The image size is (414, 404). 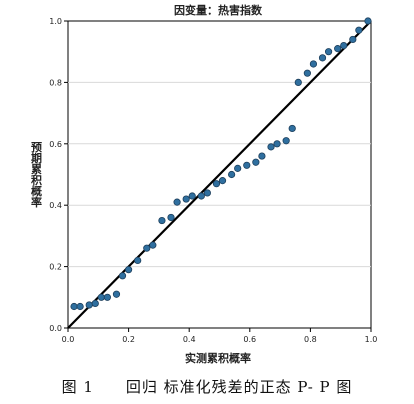 I want to click on chart-title: 因变量：热害指数, so click(x=218, y=10).